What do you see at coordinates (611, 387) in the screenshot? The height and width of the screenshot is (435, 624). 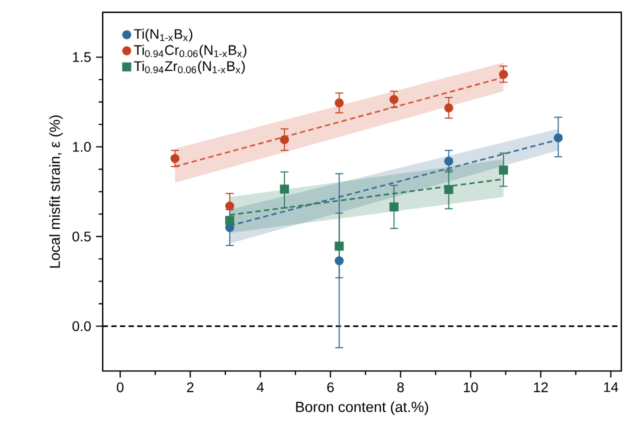 I see `x-tick-label: 14` at bounding box center [611, 387].